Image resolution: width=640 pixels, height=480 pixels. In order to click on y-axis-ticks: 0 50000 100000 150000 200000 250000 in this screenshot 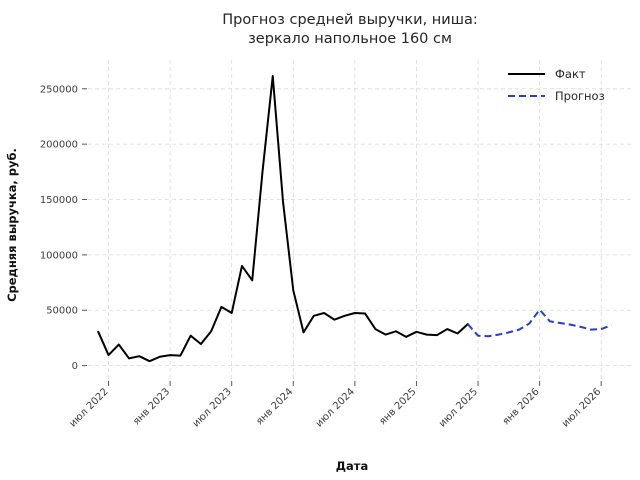, I will do `click(63, 228)`.